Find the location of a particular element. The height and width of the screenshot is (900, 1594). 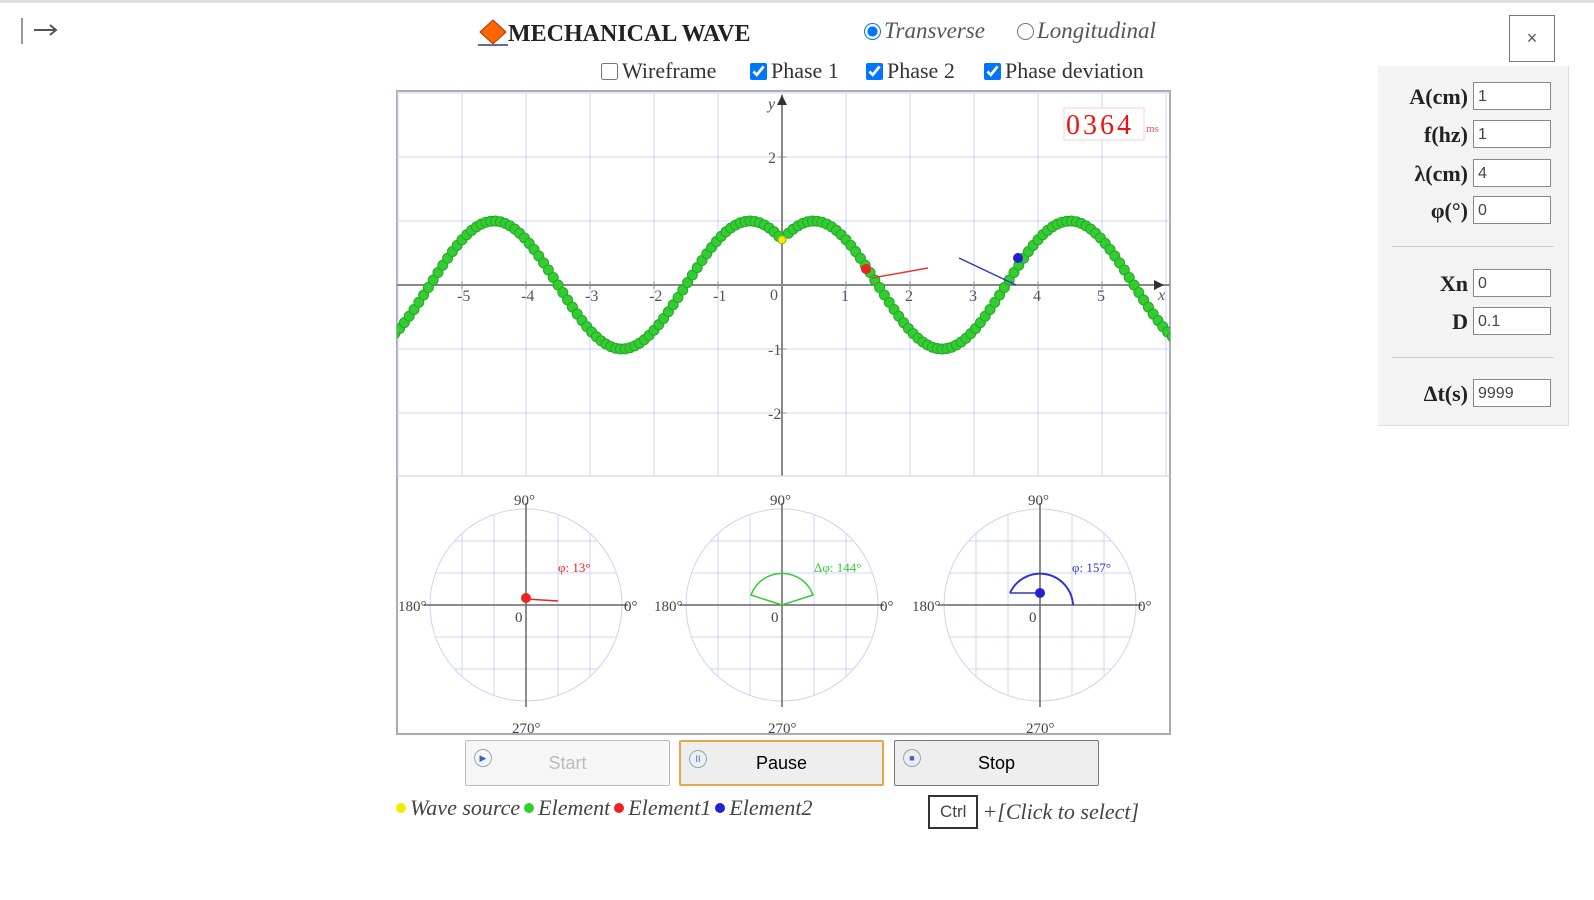

title-text: MECHANICAL WAVE is located at coordinates (629, 34).